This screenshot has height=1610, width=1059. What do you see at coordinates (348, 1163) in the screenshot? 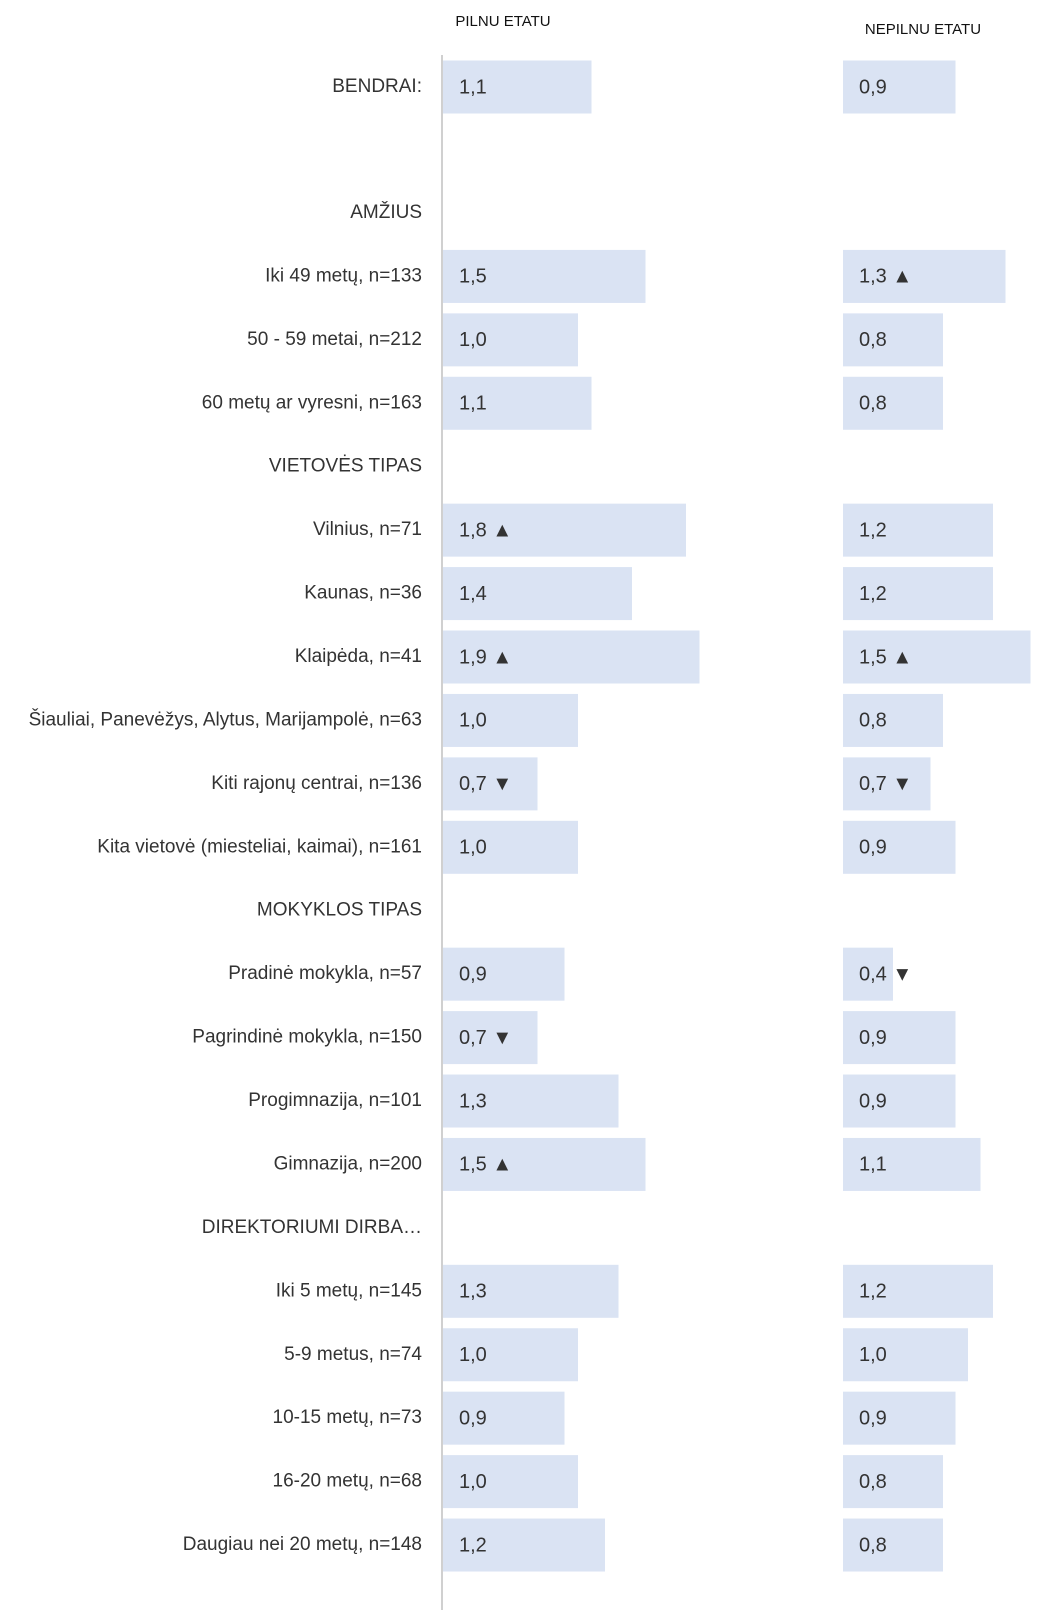
I see `category-label: Gimnazija, n=200` at bounding box center [348, 1163].